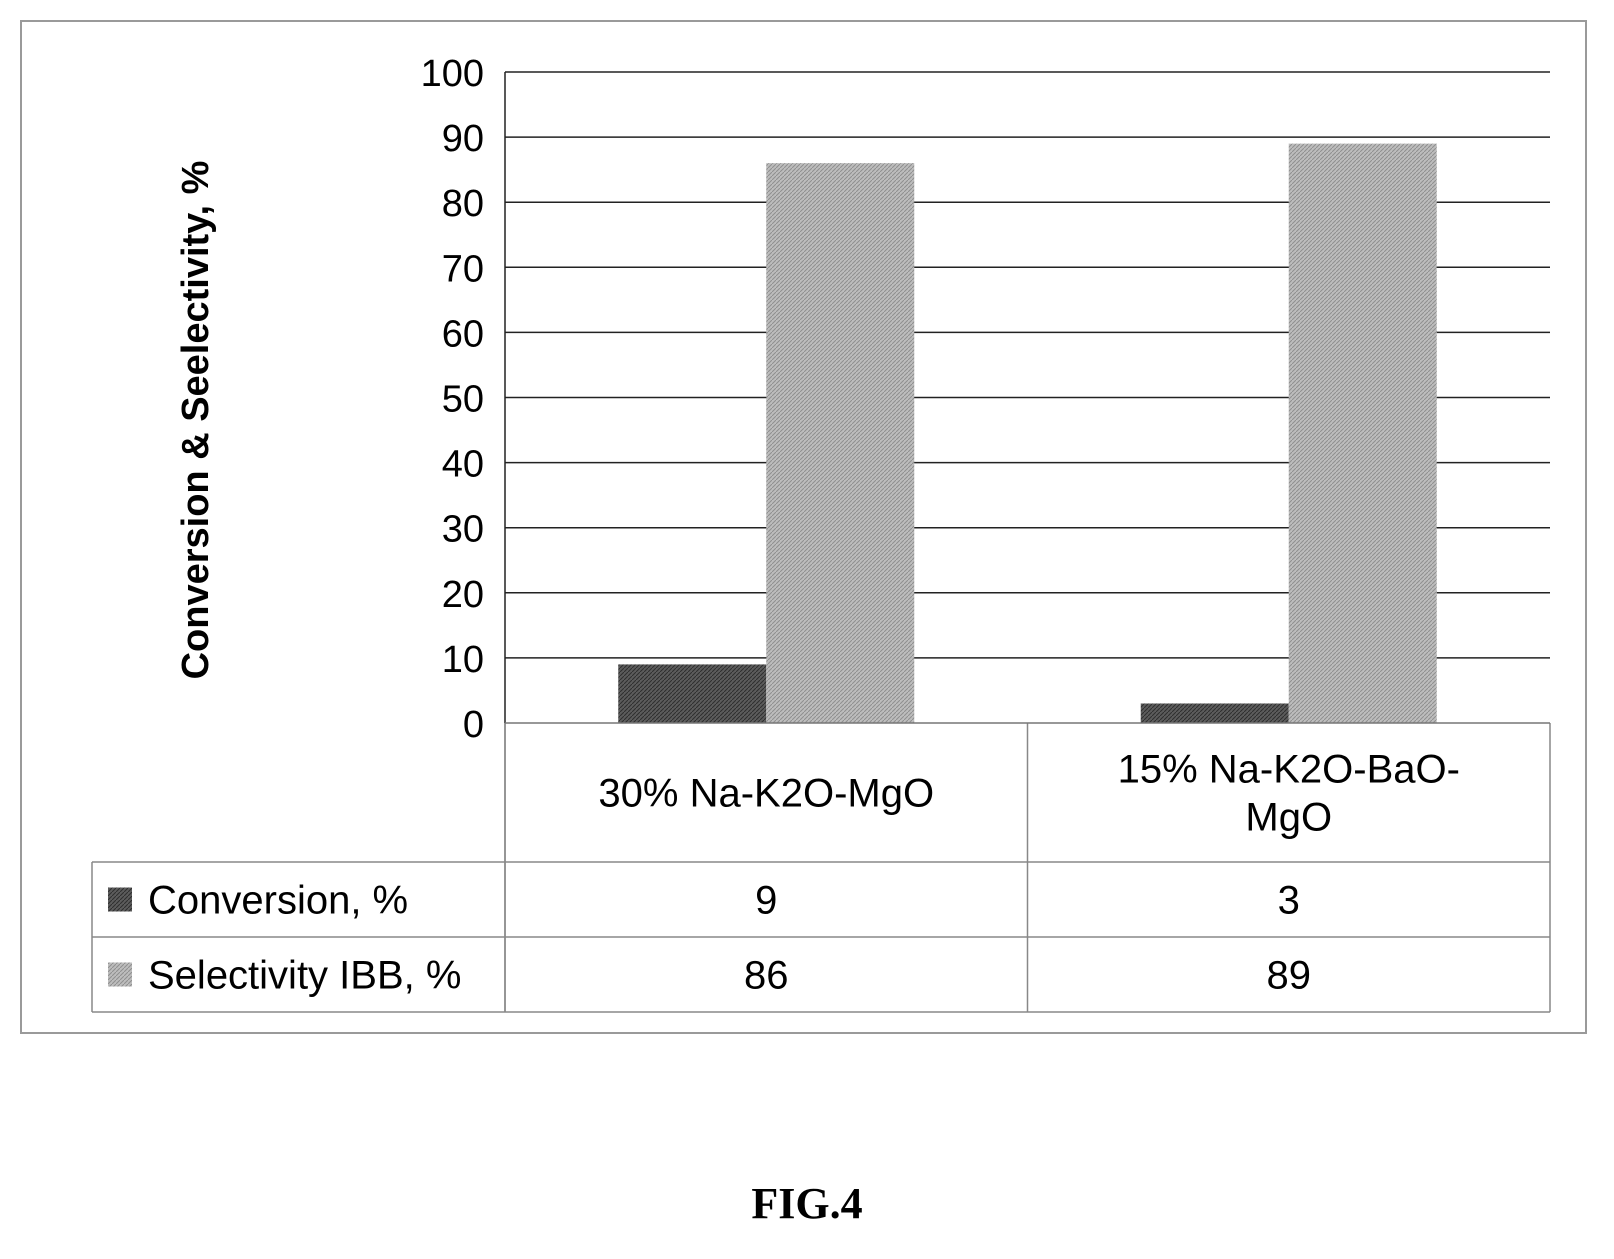 Image resolution: width=1614 pixels, height=1259 pixels. Describe the element at coordinates (463, 334) in the screenshot. I see `y-tick-label: 60` at that location.